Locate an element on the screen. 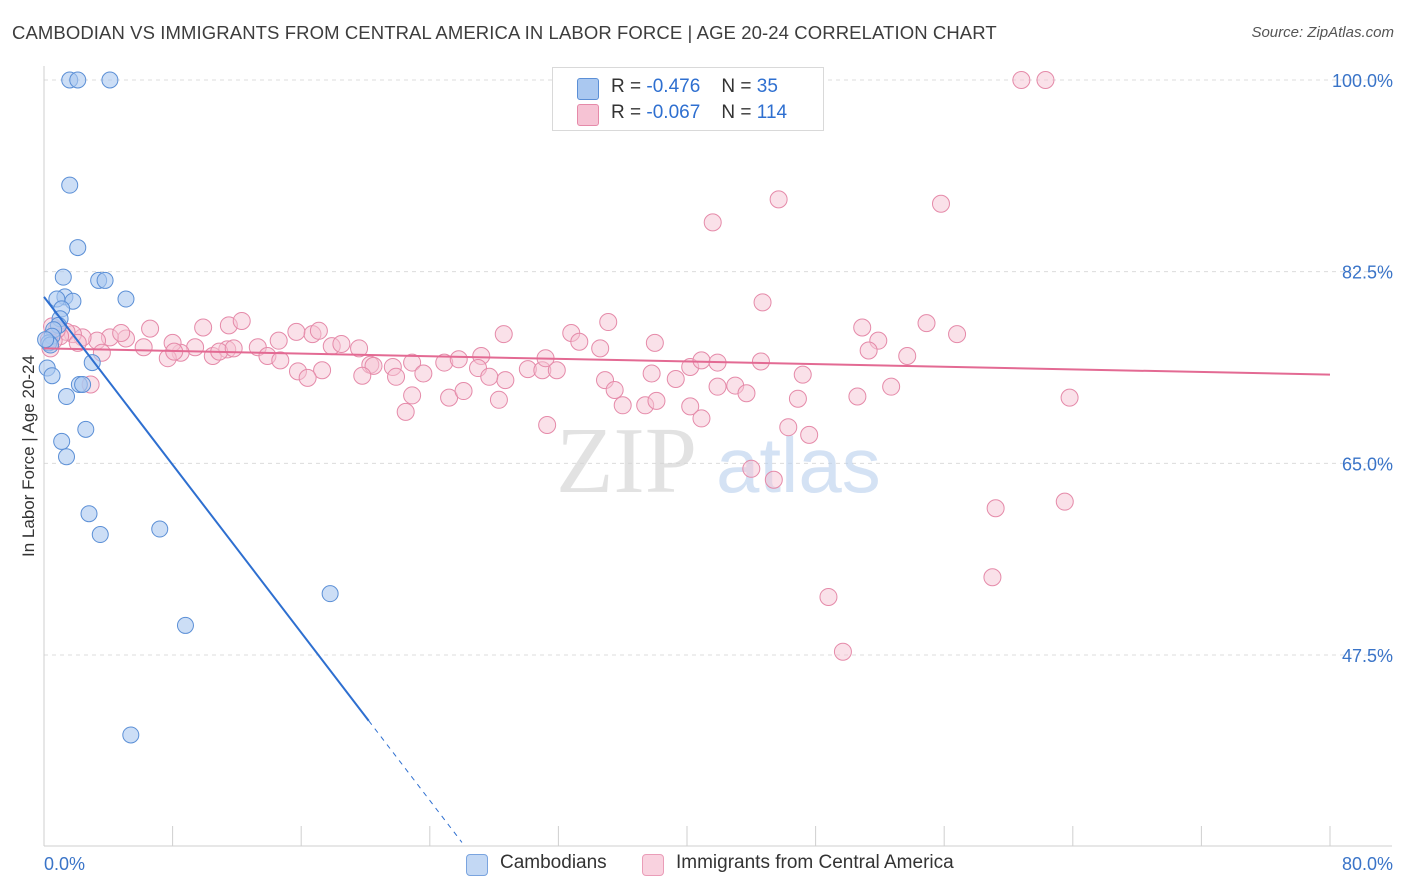 The height and width of the screenshot is (892, 1406). central-america-trend-line is located at coordinates (687, 361).